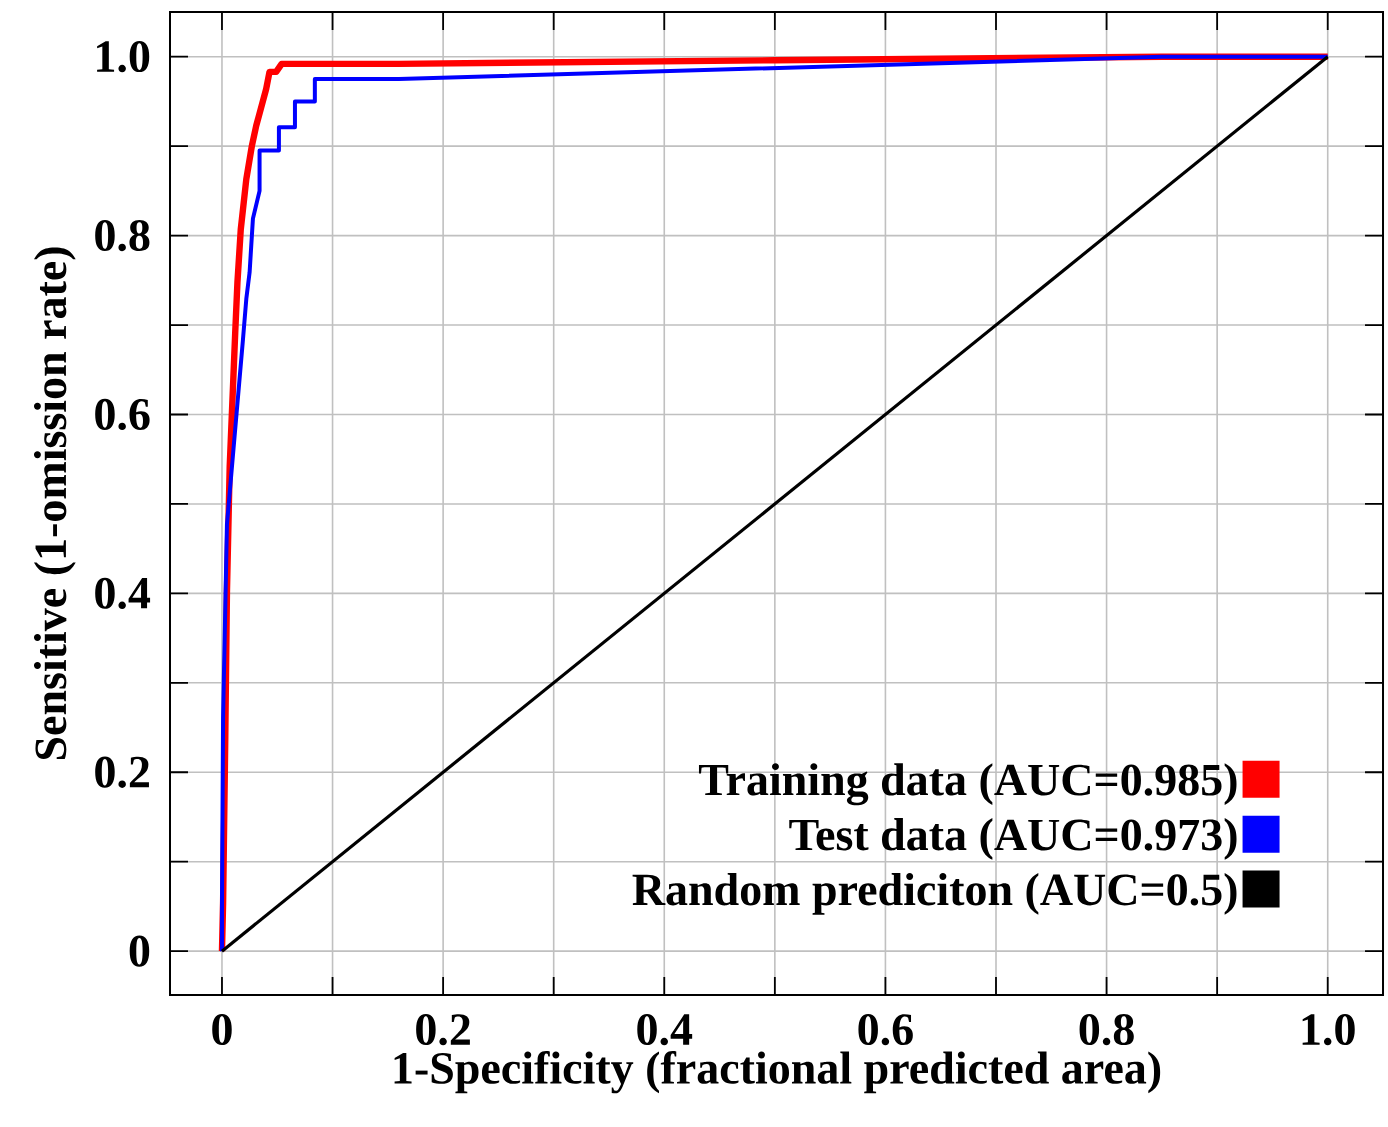 The height and width of the screenshot is (1127, 1388). Describe the element at coordinates (1013, 839) in the screenshot. I see `legend-label: Test data (AUC=0.973)` at that location.